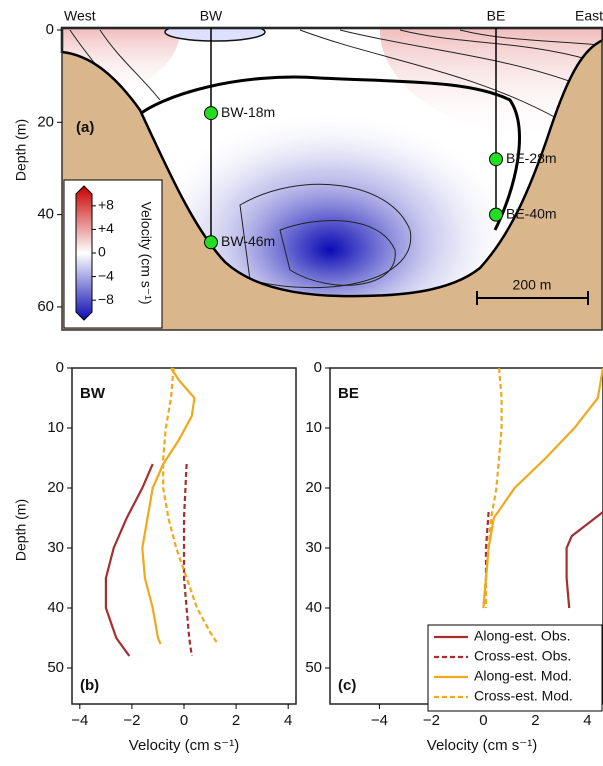  Describe the element at coordinates (496, 16) in the screenshot. I see `top-label: BE` at that location.